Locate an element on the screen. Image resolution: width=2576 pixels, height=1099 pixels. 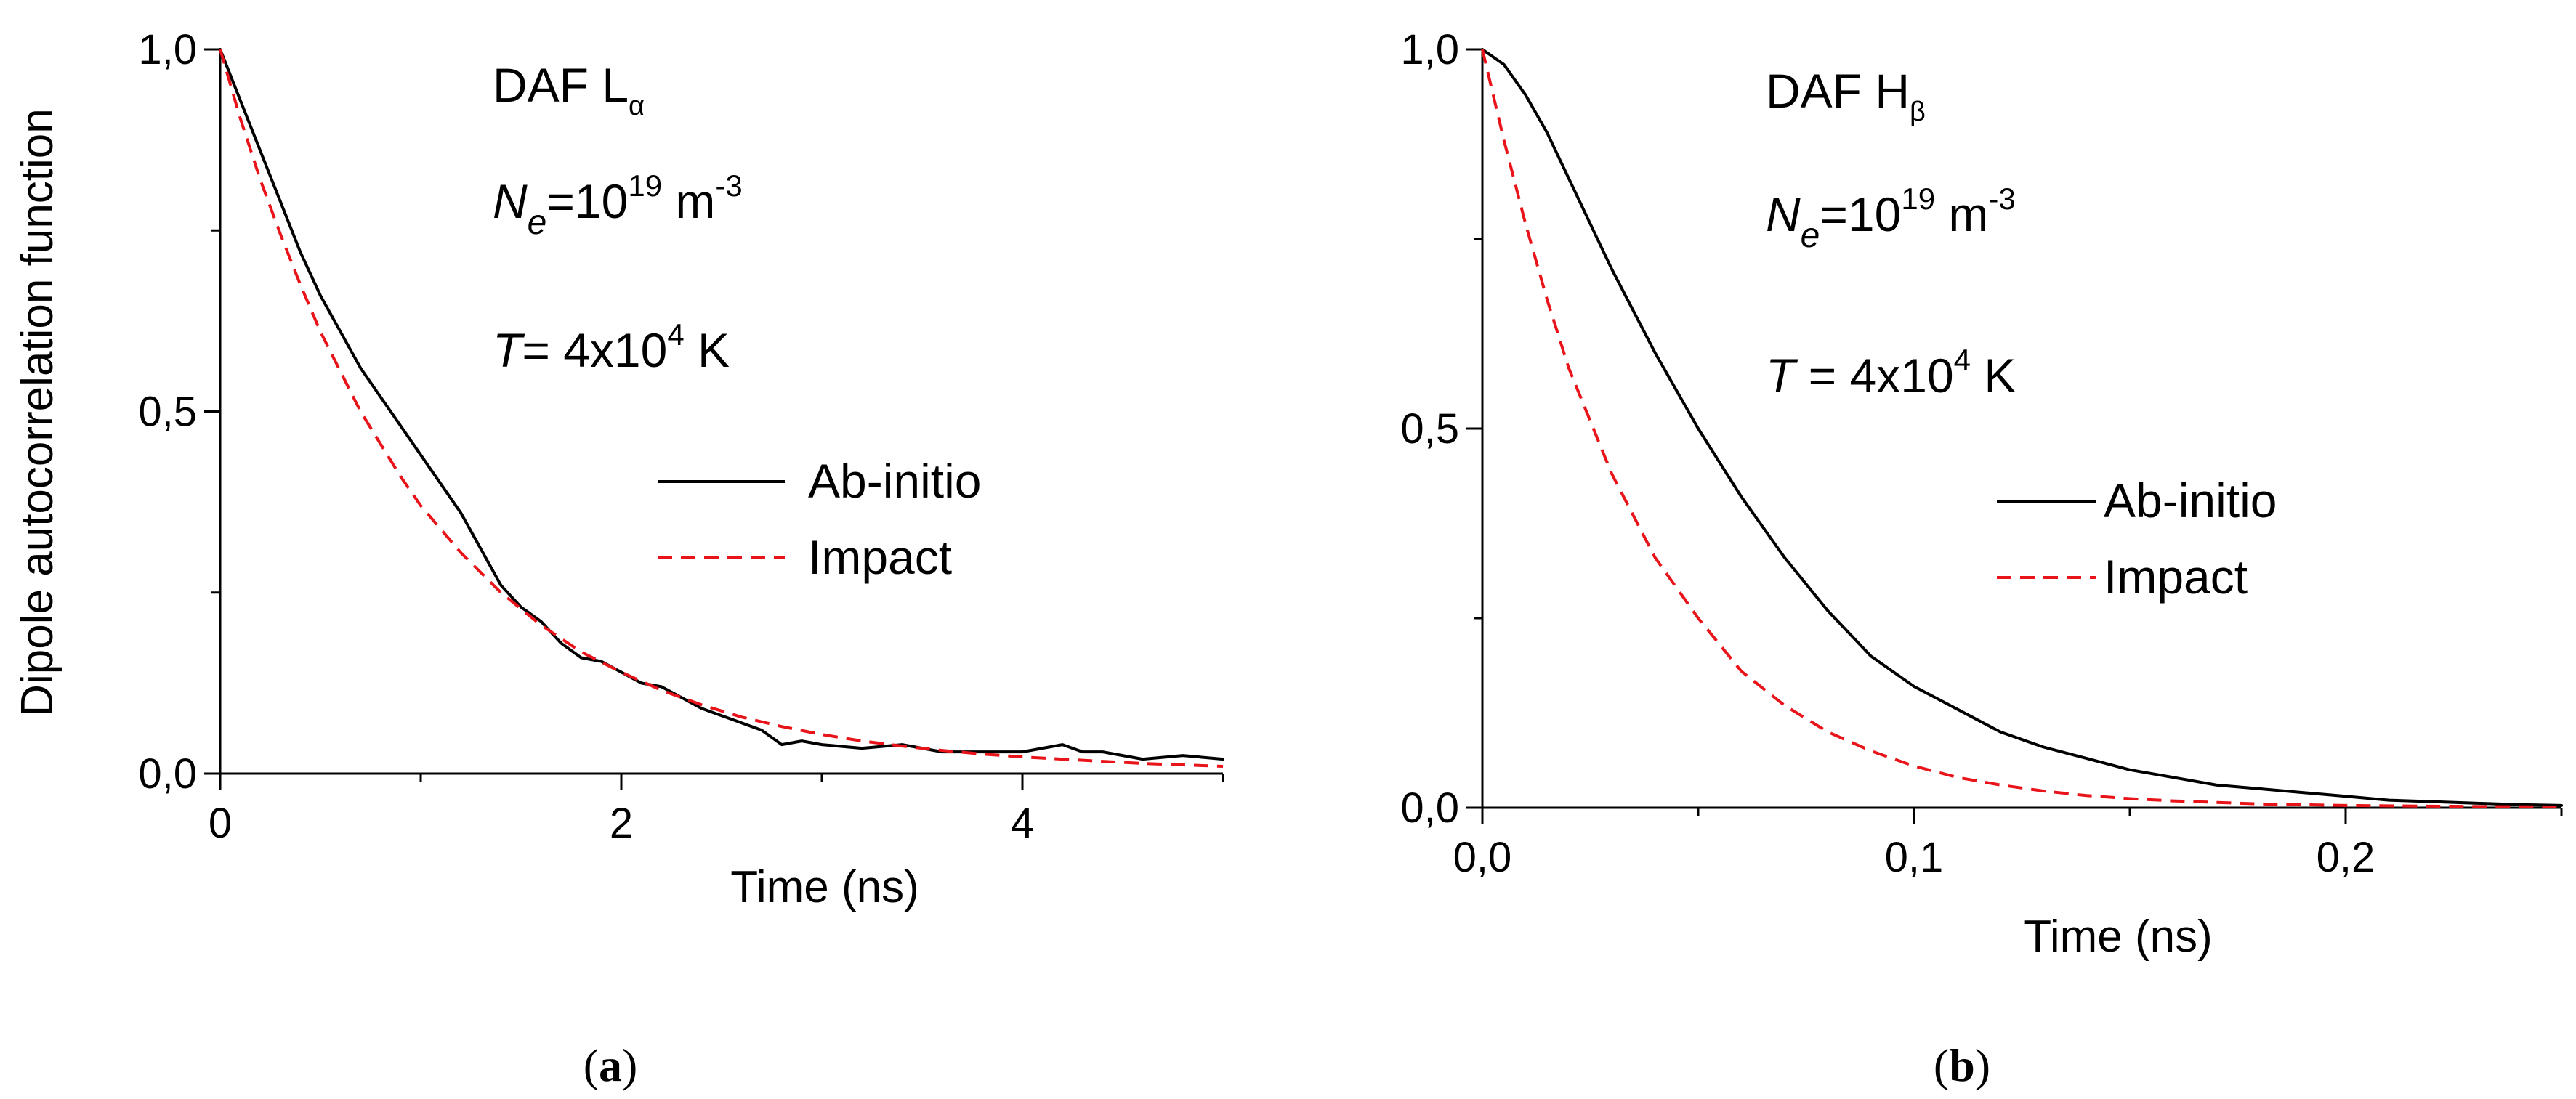
panel-b-title-main: DAF H is located at coordinates (1838, 91).